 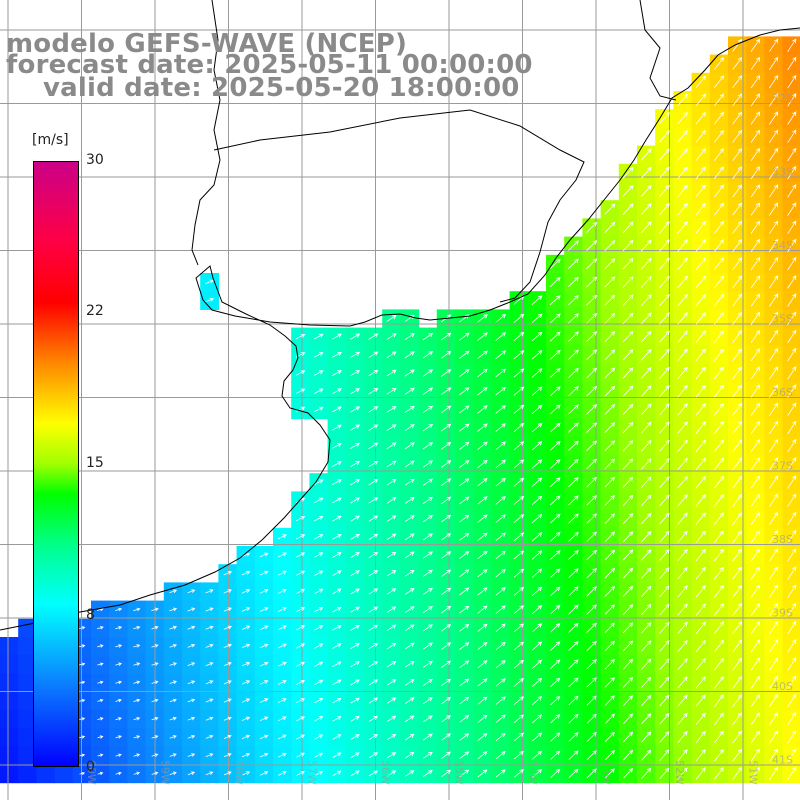 I want to click on lon-label: 57W, so click(x=312, y=772).